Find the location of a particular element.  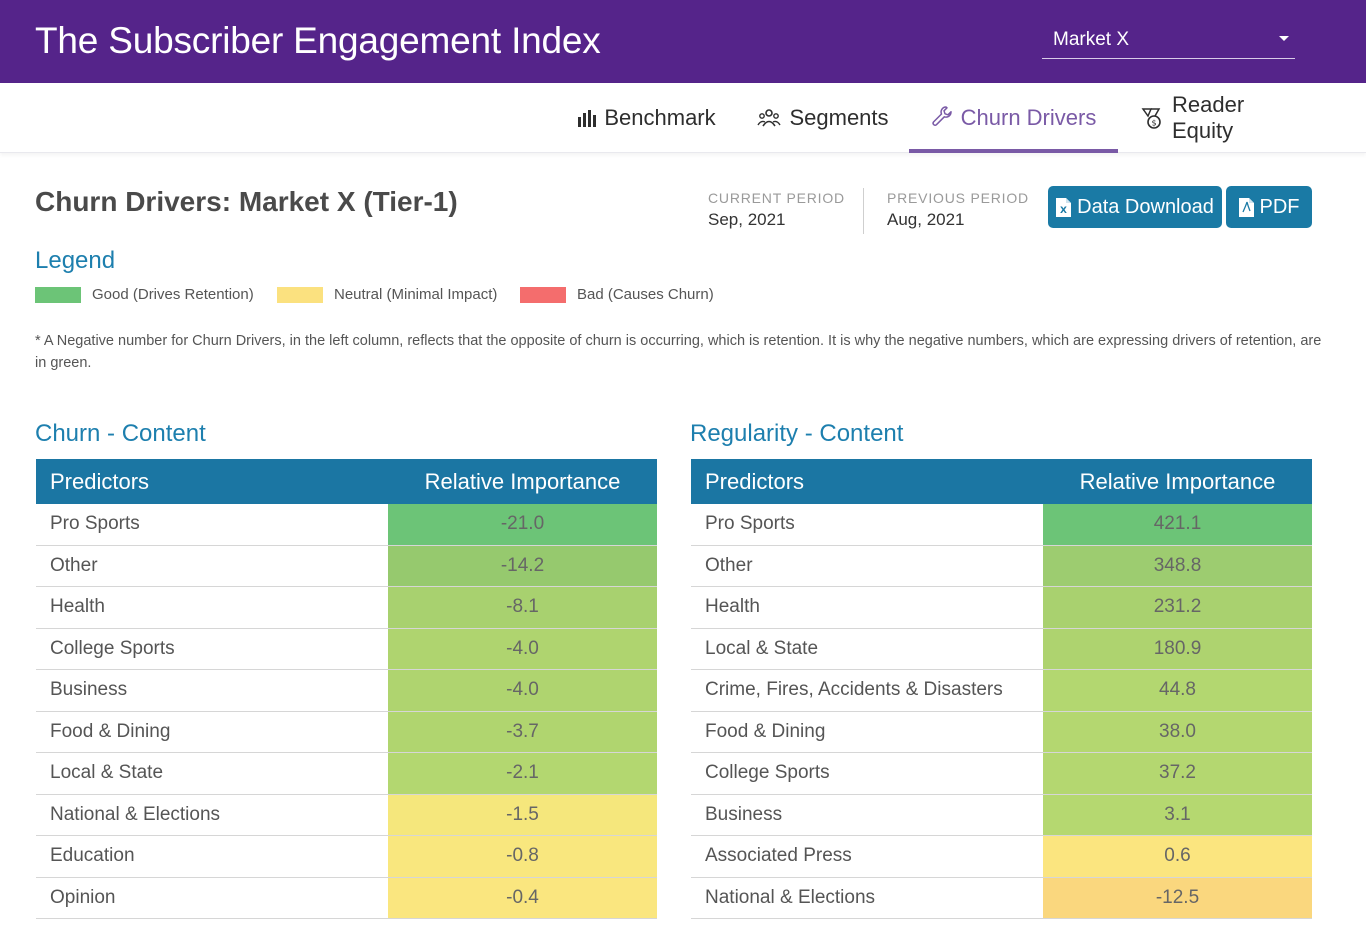

people-icon is located at coordinates (769, 118).